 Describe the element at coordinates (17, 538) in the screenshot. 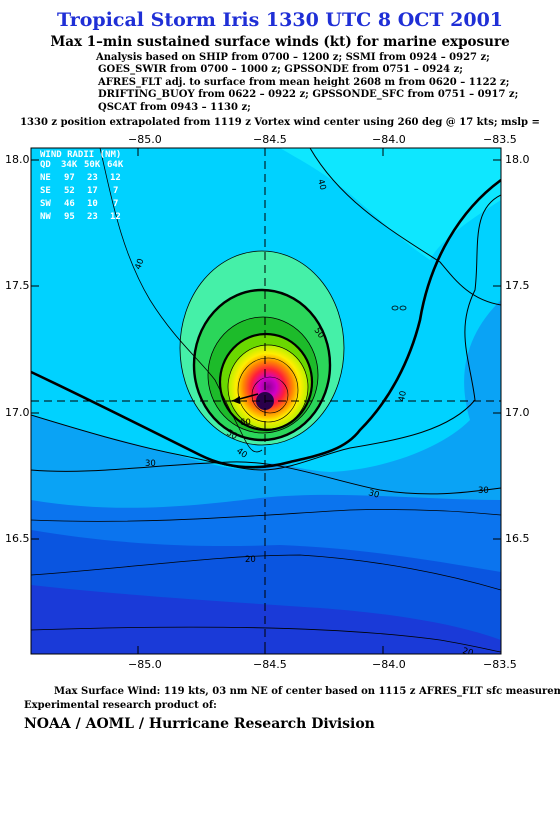

I see `lat-tick-label-left: 16.5` at that location.